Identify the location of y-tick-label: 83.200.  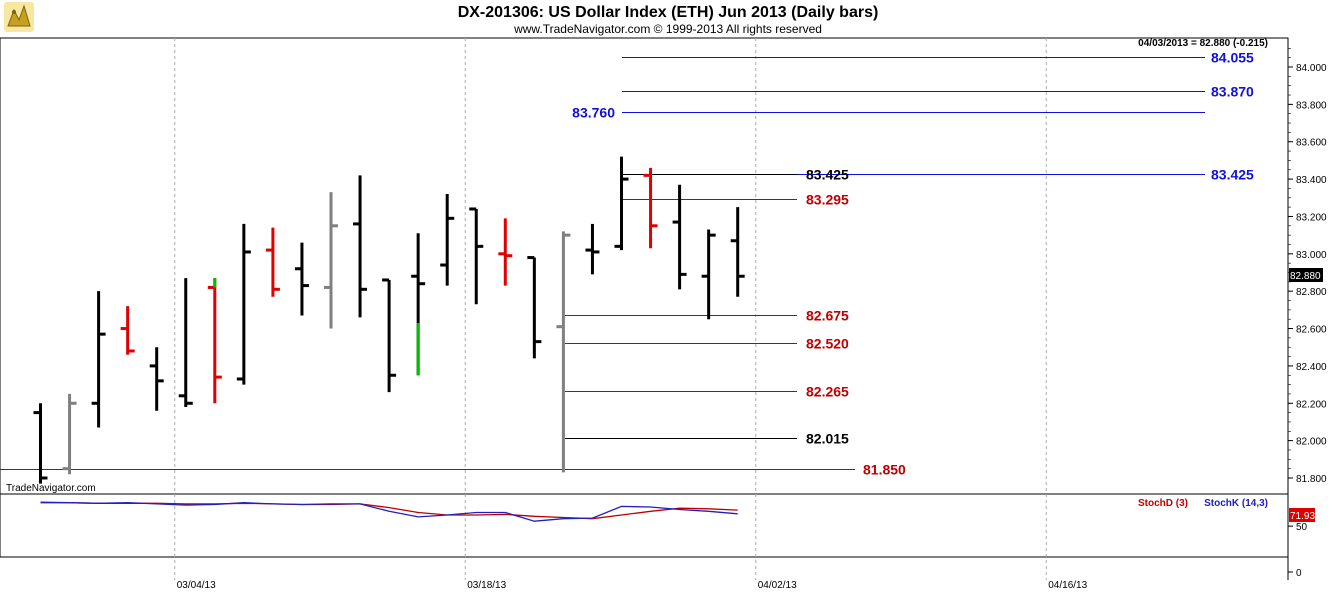
(1311, 217).